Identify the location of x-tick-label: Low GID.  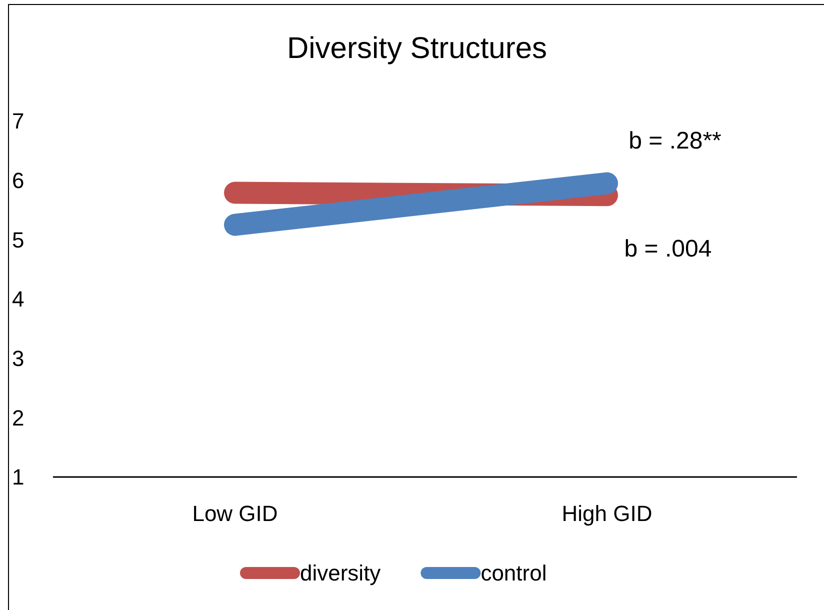
(235, 513).